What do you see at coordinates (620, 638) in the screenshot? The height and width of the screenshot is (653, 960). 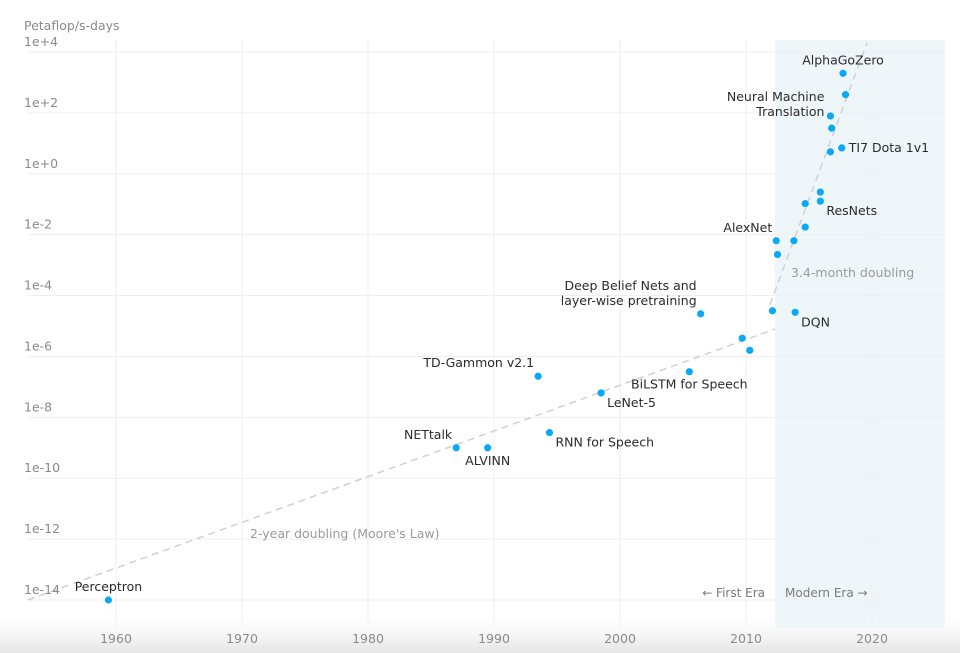 I see `x-tick-label: 2000` at bounding box center [620, 638].